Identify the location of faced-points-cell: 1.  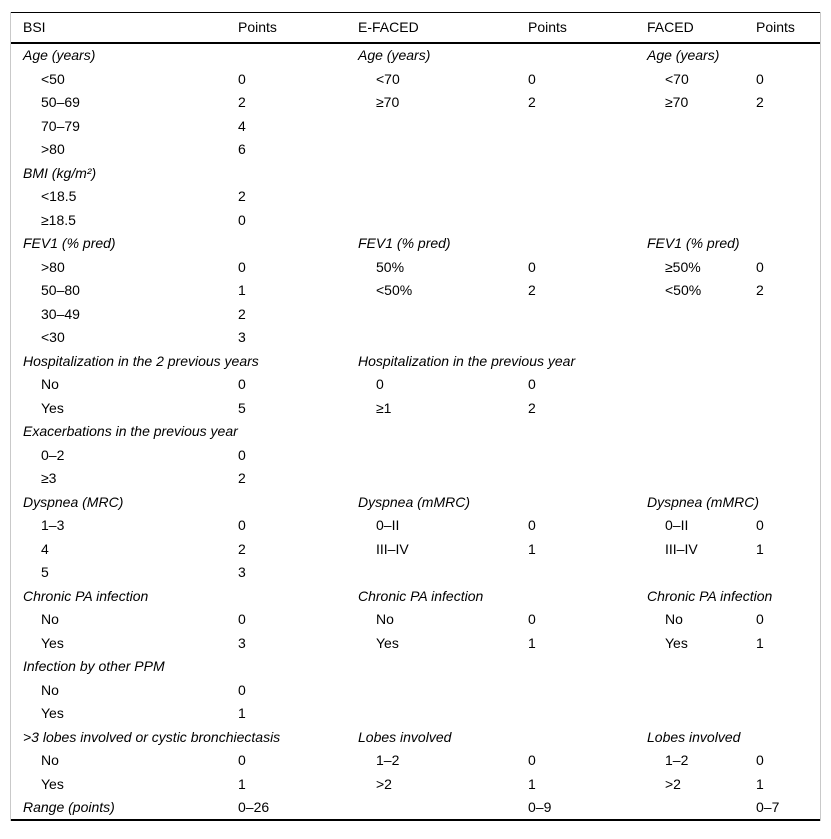
(760, 783).